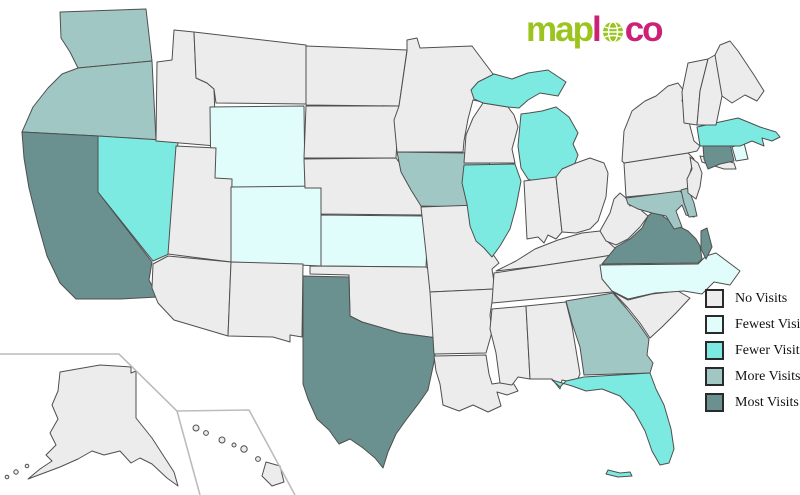 The image size is (800, 495). Describe the element at coordinates (356, 76) in the screenshot. I see `state-nd` at that location.